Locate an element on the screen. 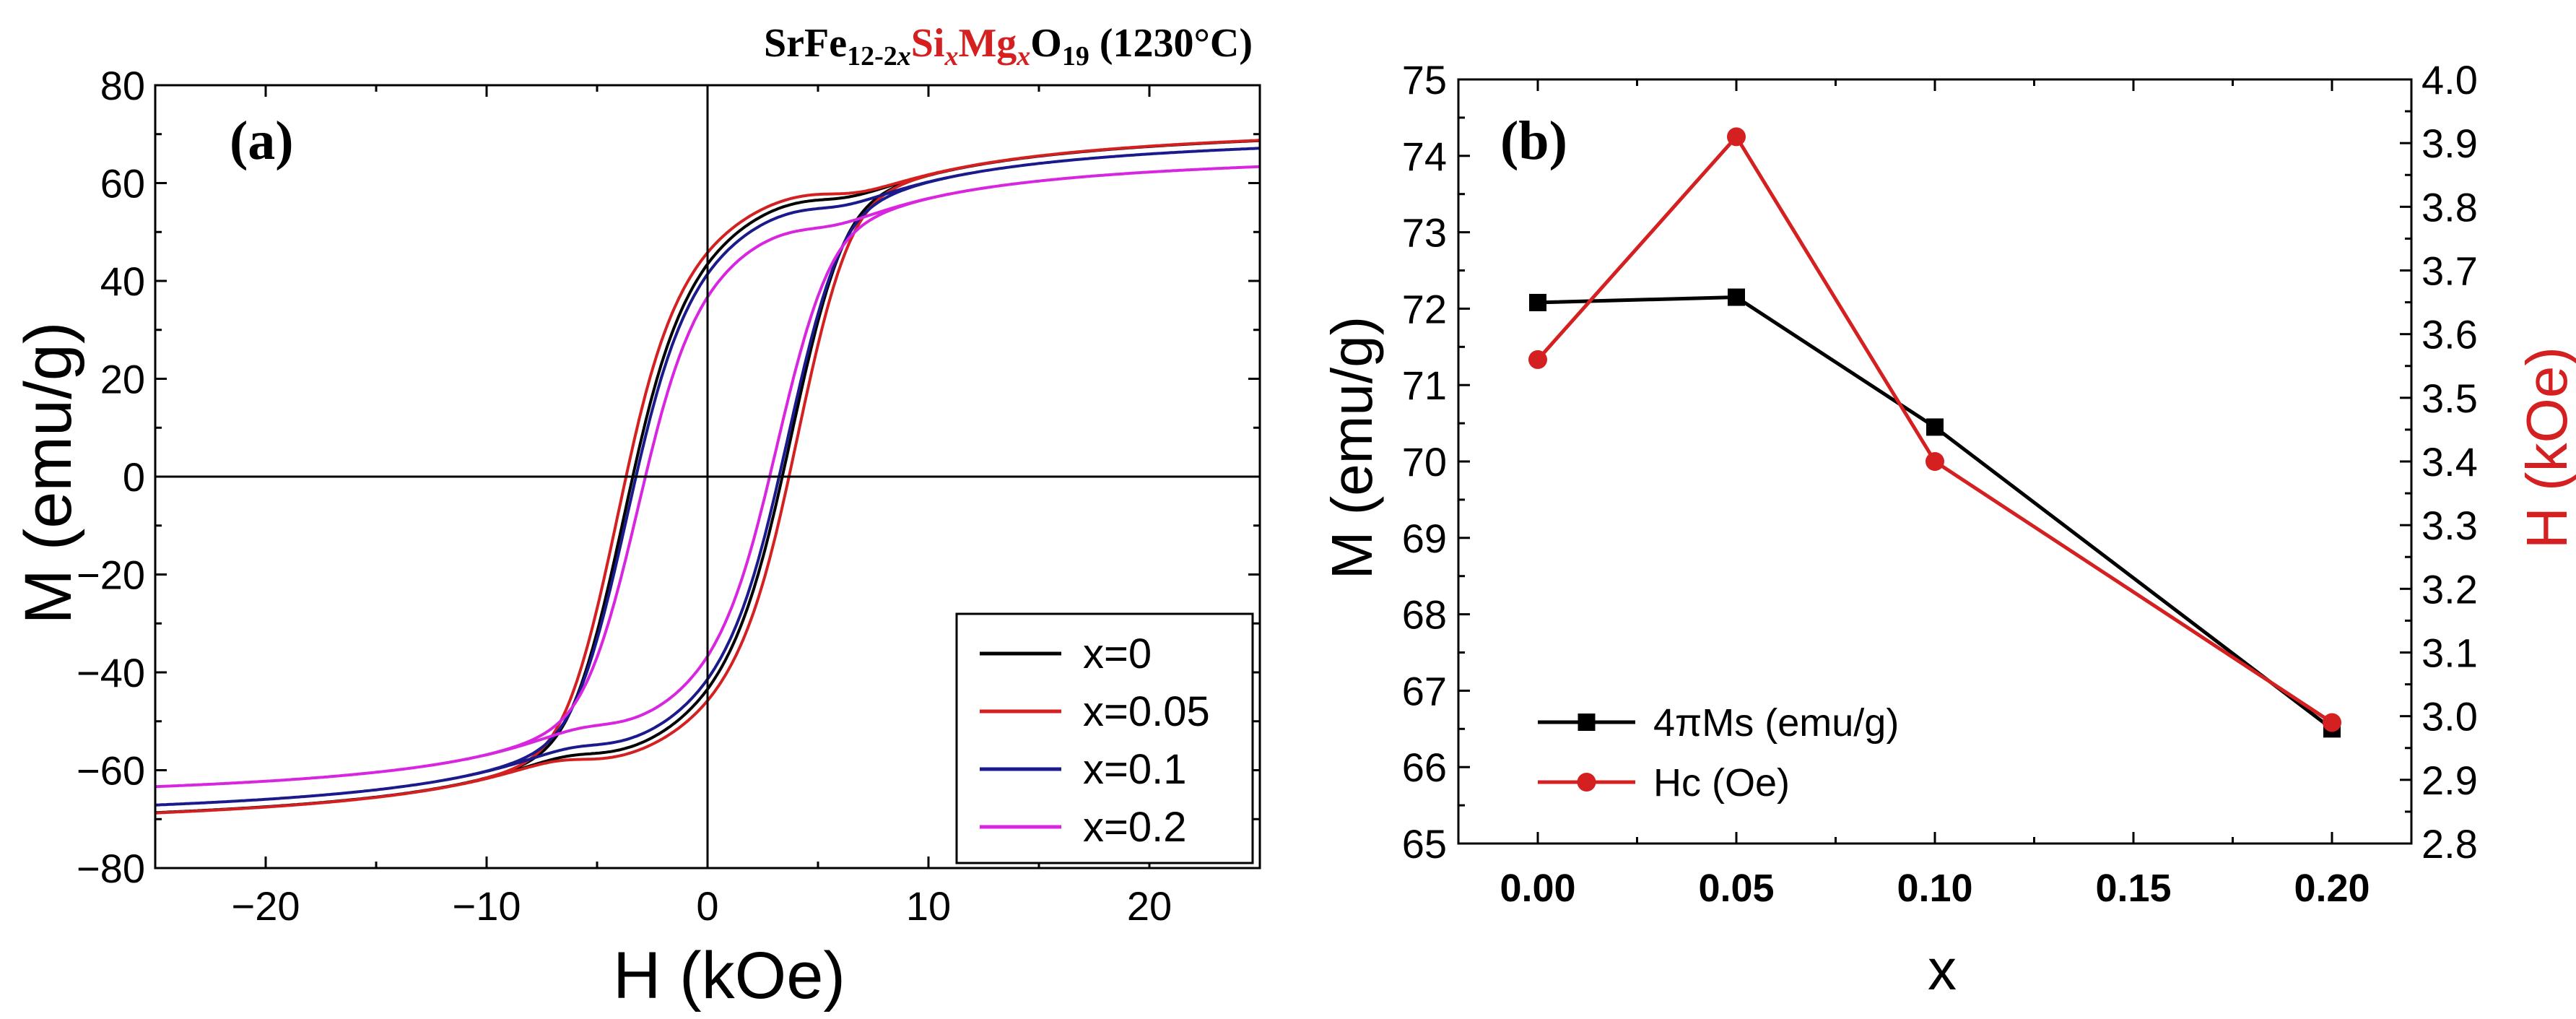  legend-entry: x=0.05 is located at coordinates (1146, 711).